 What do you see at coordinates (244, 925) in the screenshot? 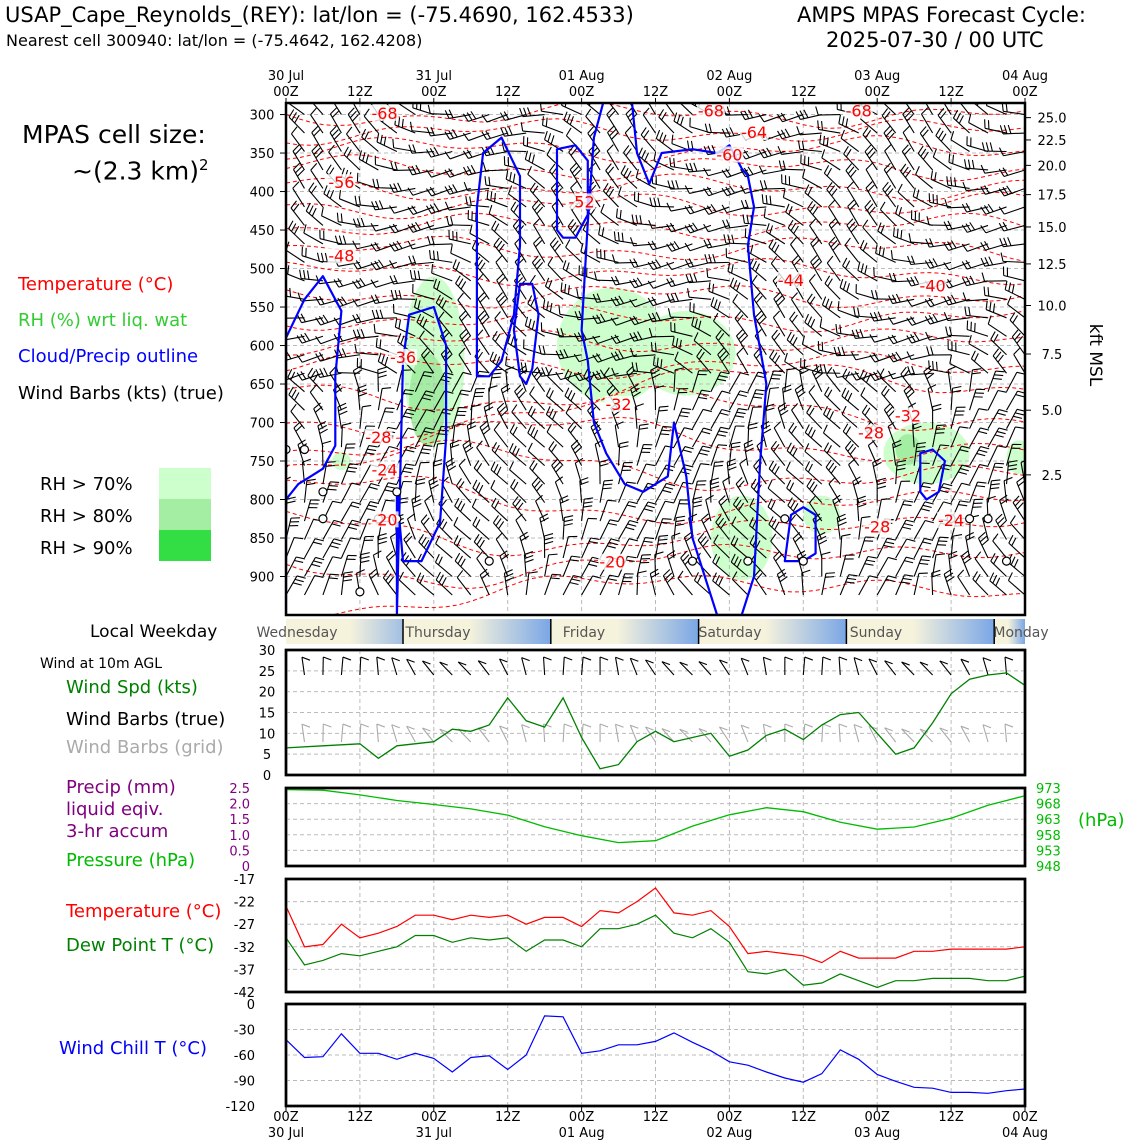
I see `temperature-ytick-label: -27` at bounding box center [244, 925].